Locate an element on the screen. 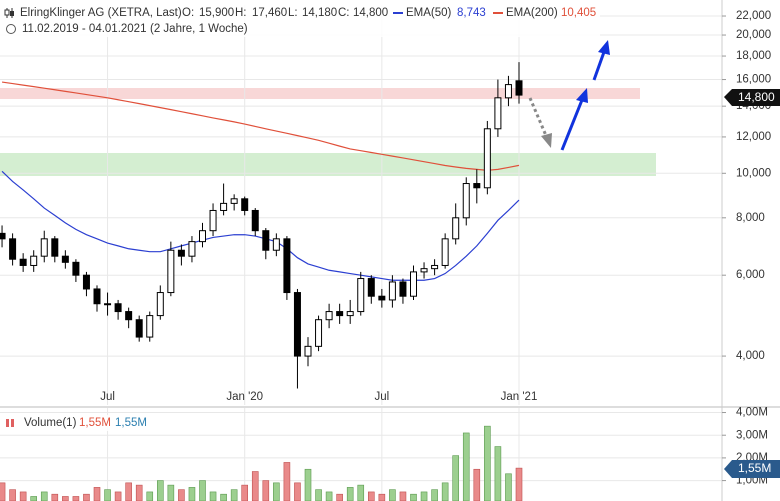 The width and height of the screenshot is (780, 501). high-label: H: is located at coordinates (241, 13).